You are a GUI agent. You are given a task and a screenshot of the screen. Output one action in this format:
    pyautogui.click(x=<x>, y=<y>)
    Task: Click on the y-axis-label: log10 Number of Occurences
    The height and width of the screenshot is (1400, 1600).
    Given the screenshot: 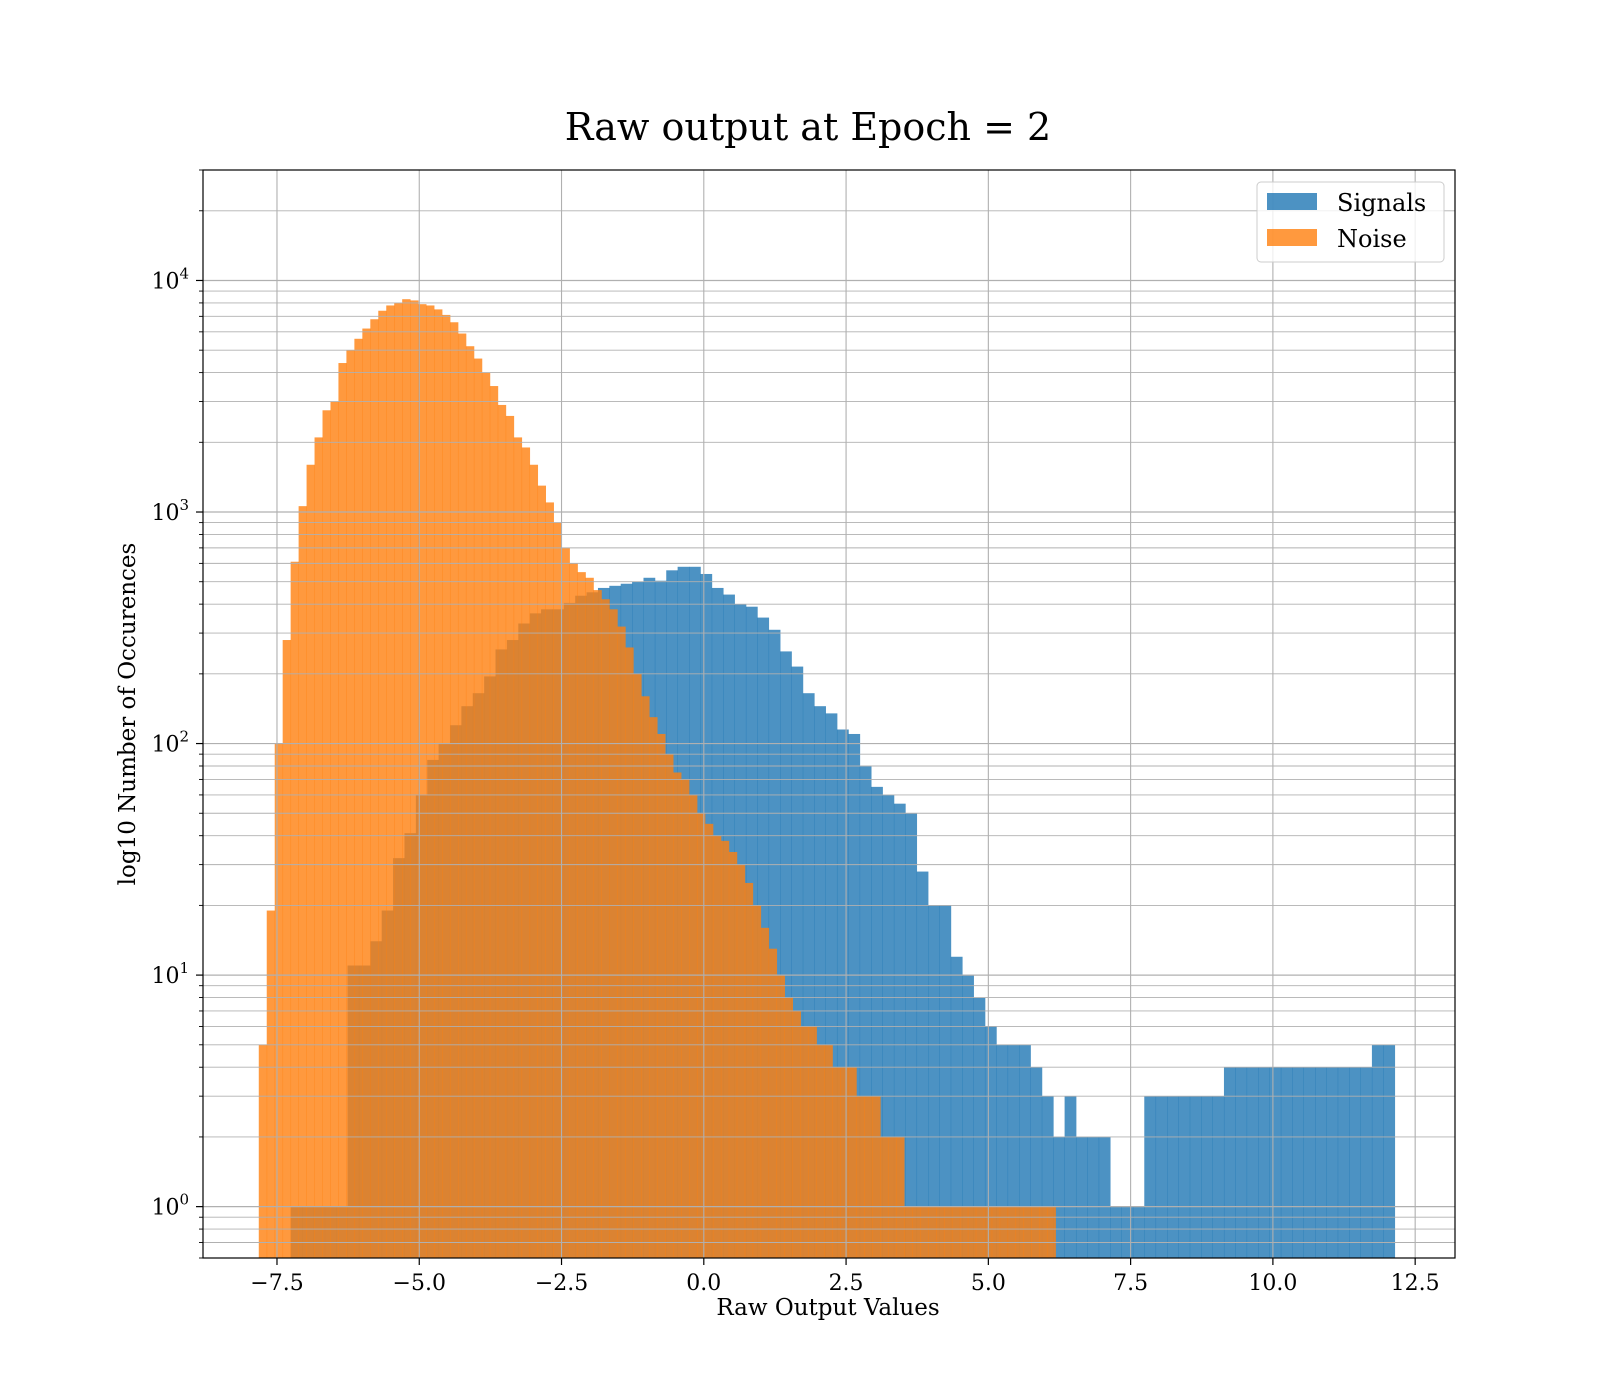 What is the action you would take?
    pyautogui.click(x=128, y=714)
    